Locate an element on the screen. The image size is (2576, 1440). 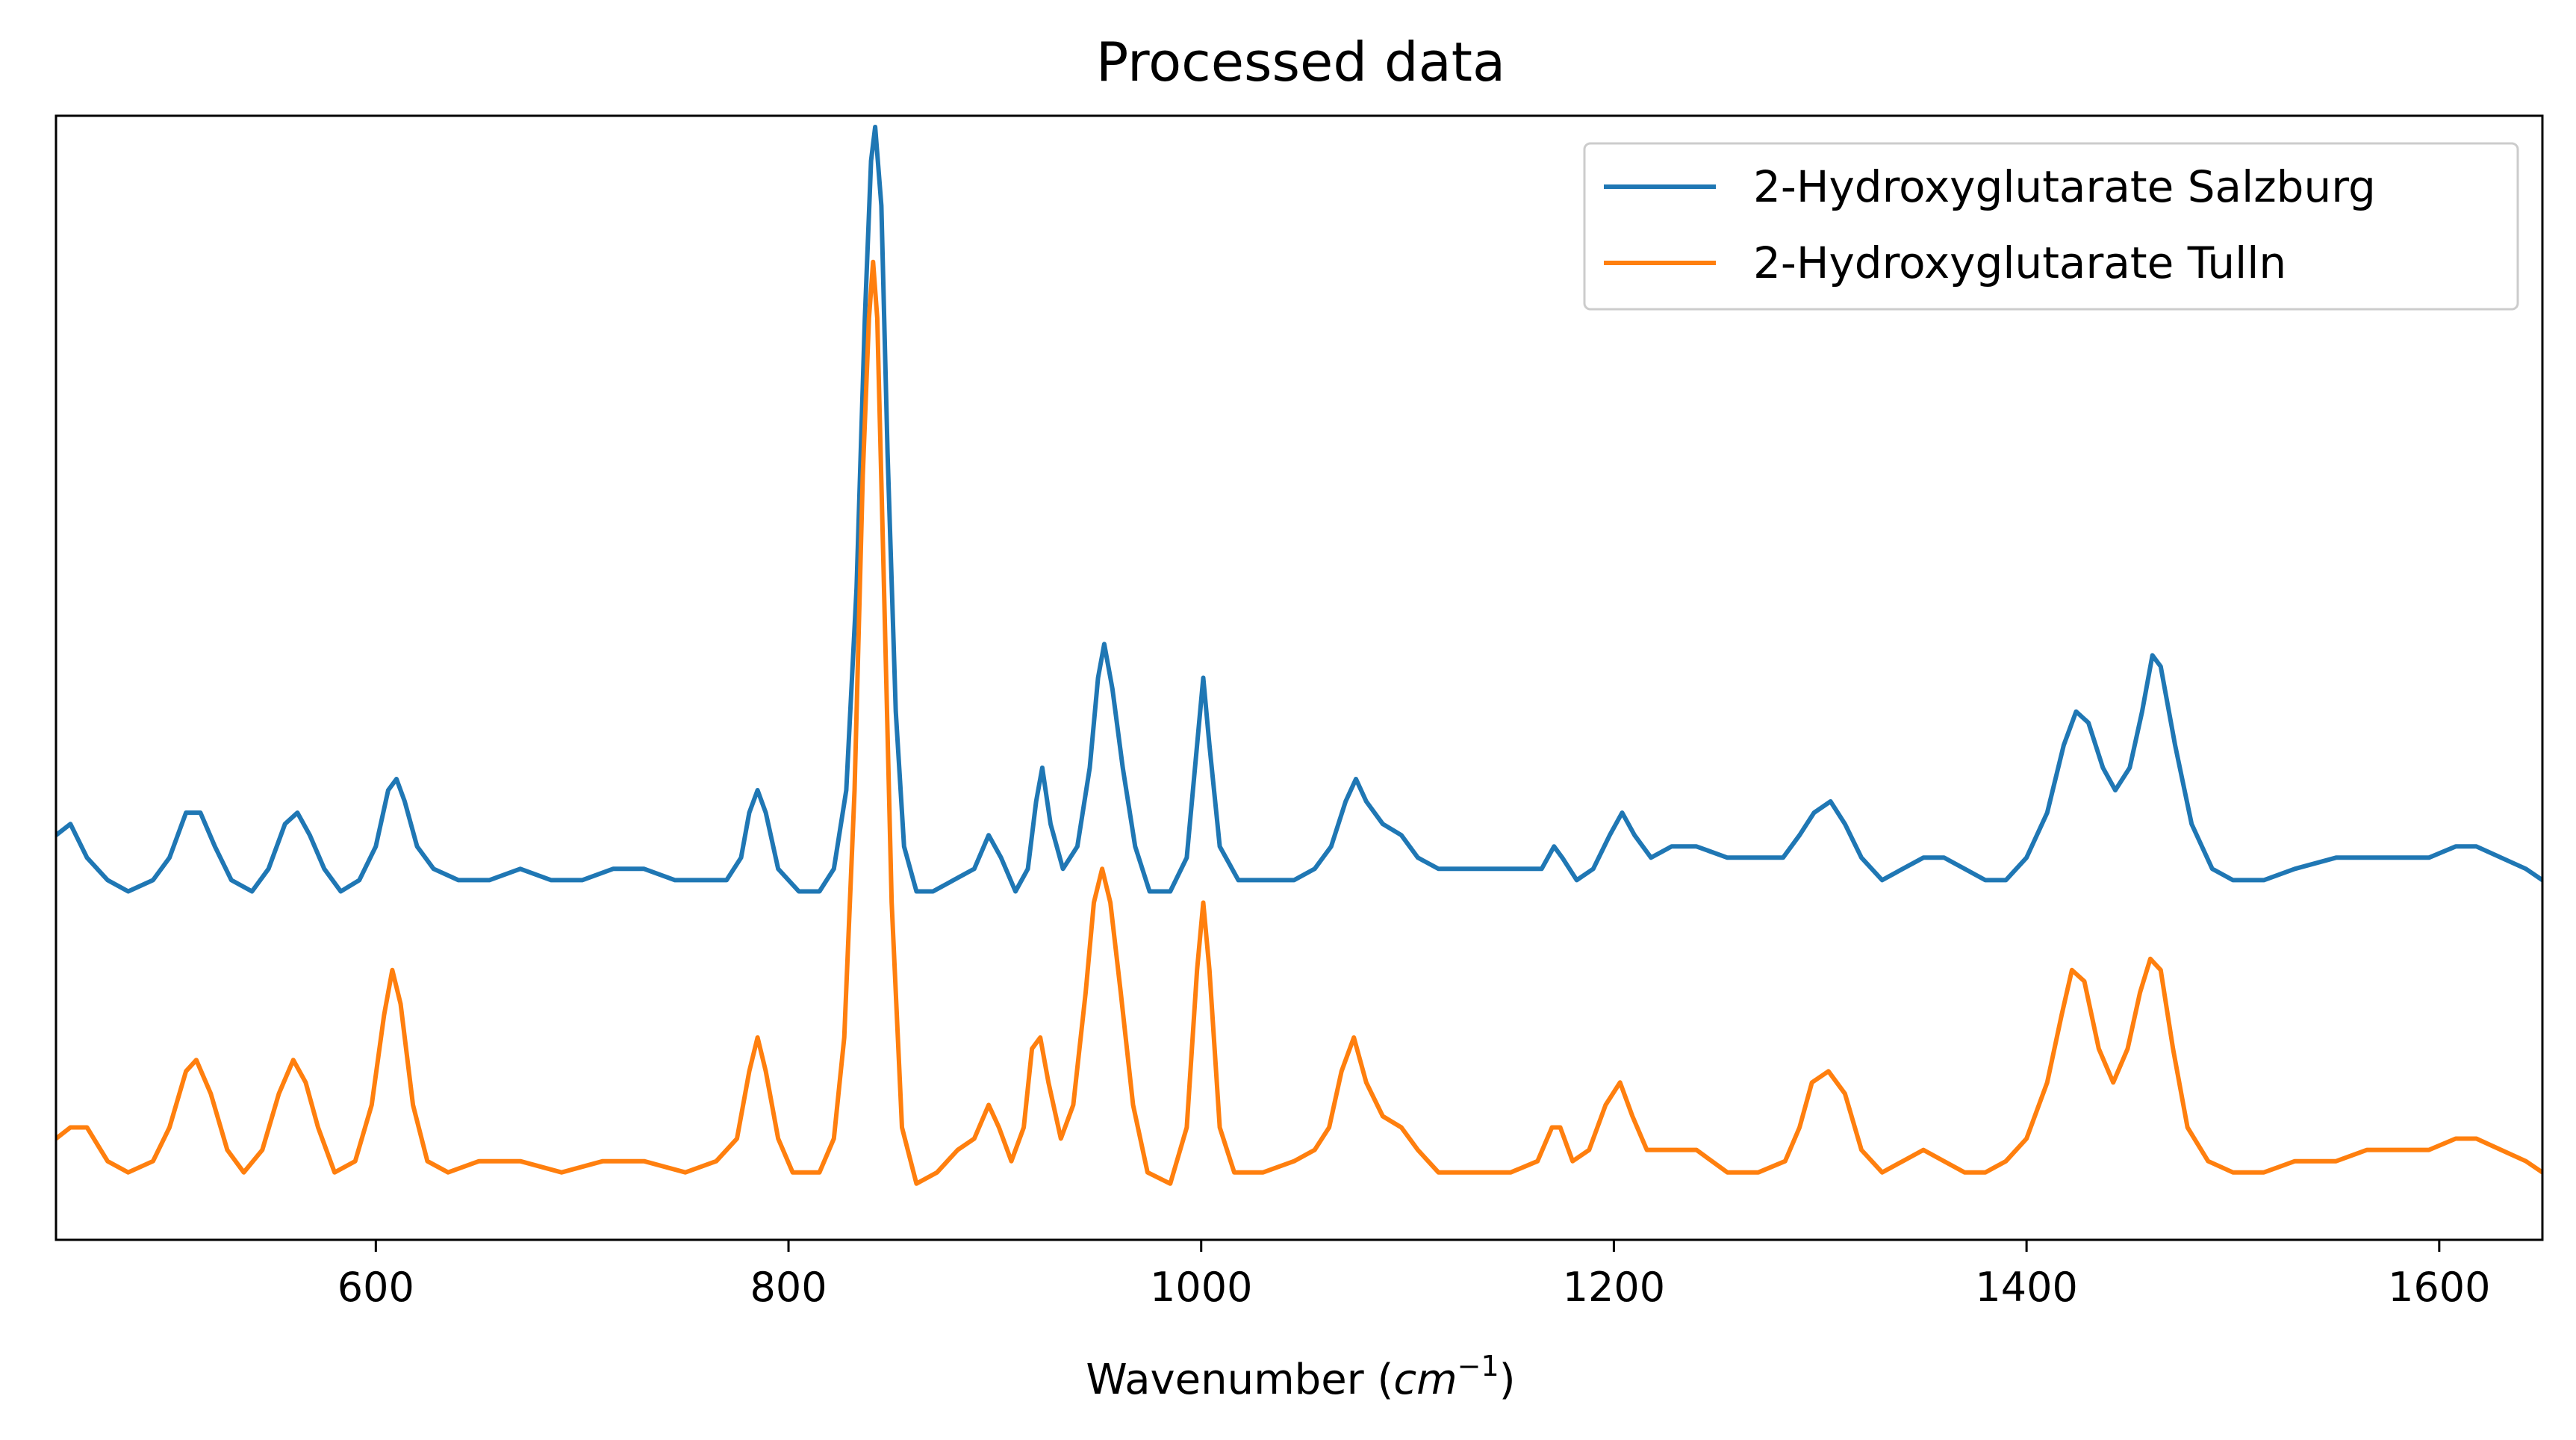
x-axis-label-exp: −1 is located at coordinates (1478, 1366).